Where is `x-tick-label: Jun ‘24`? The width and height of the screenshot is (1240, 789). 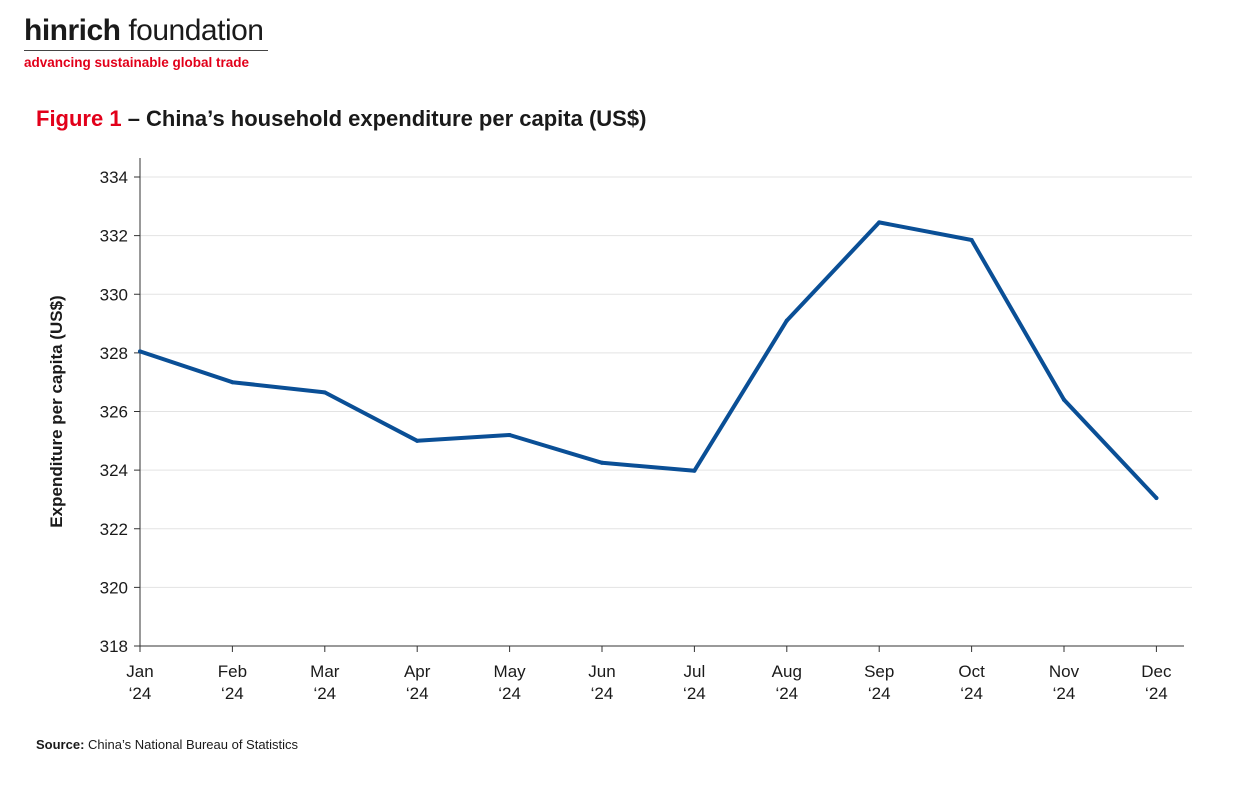
x-tick-label: Jun ‘24 is located at coordinates (601, 682).